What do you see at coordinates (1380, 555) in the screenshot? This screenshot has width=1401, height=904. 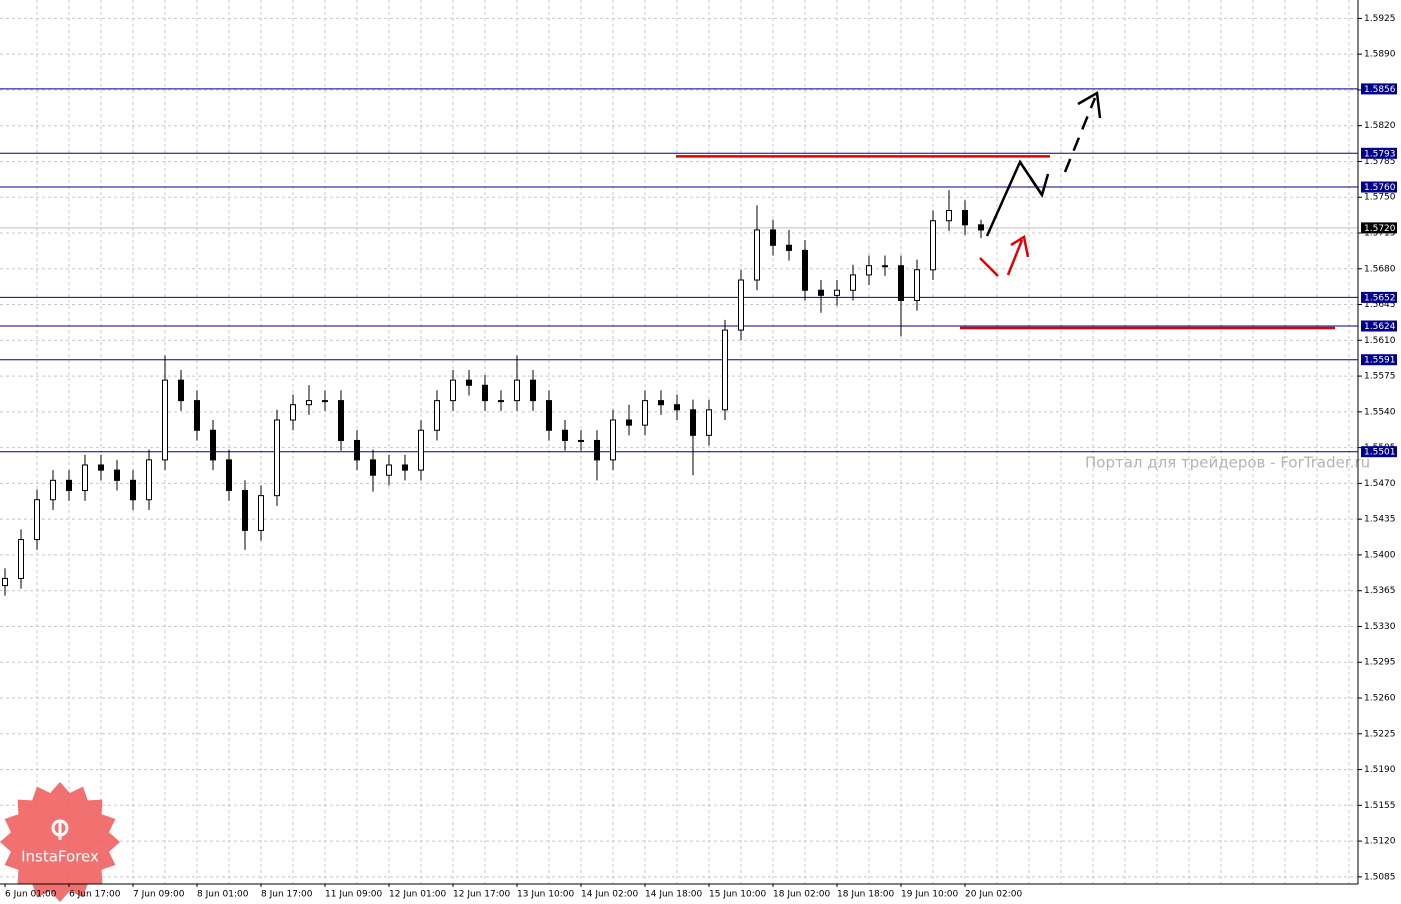 I see `y-tick-label: 1.5400` at bounding box center [1380, 555].